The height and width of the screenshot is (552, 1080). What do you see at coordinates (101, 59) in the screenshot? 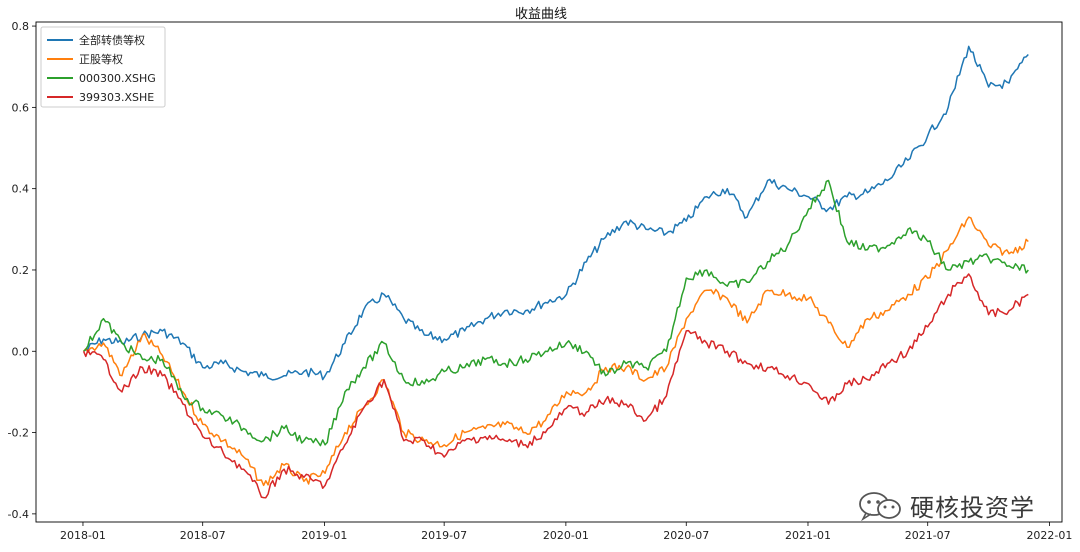
I see `legend-label: 正股等权` at bounding box center [101, 59].